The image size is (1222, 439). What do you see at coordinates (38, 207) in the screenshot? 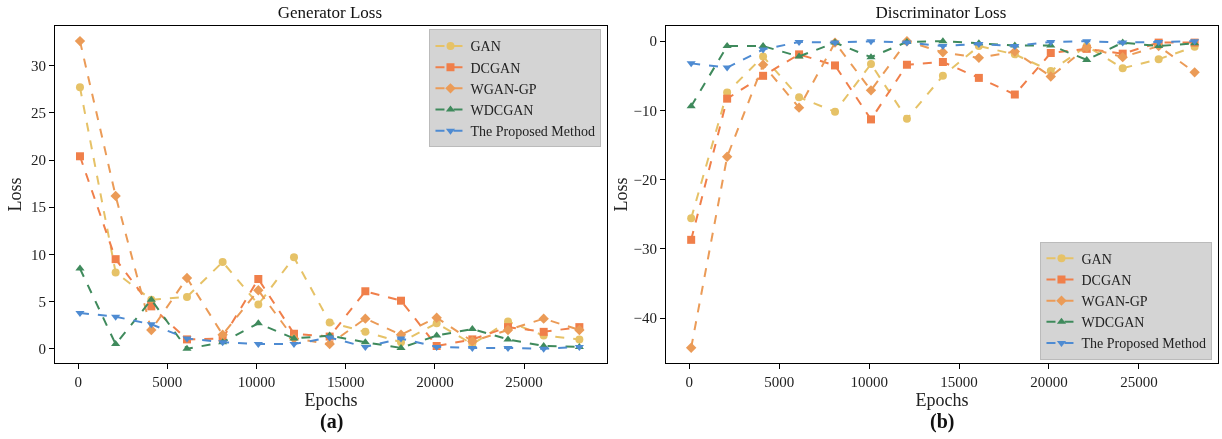
I see `y-tick-label: 15` at bounding box center [38, 207].